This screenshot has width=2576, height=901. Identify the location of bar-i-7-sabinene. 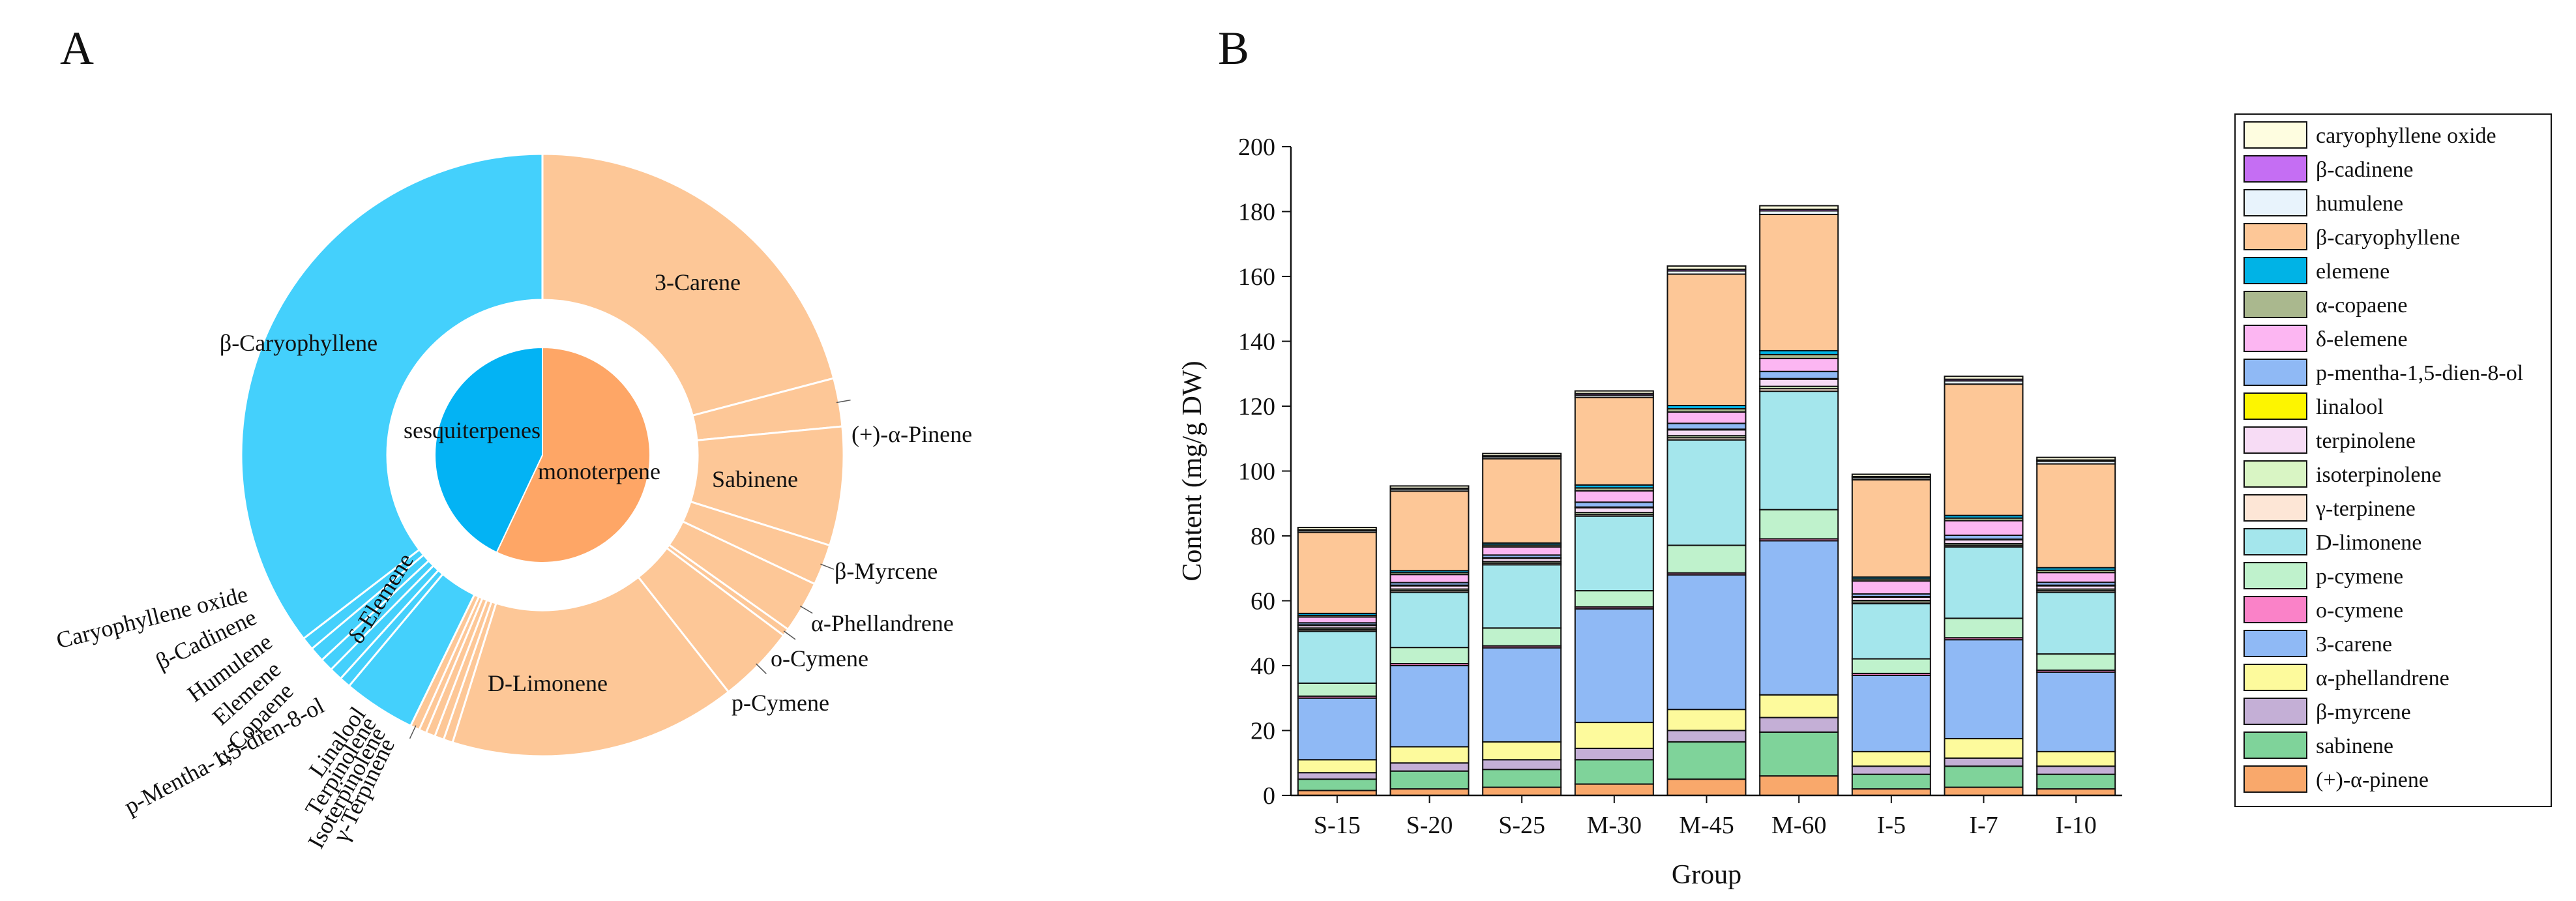
(1984, 776).